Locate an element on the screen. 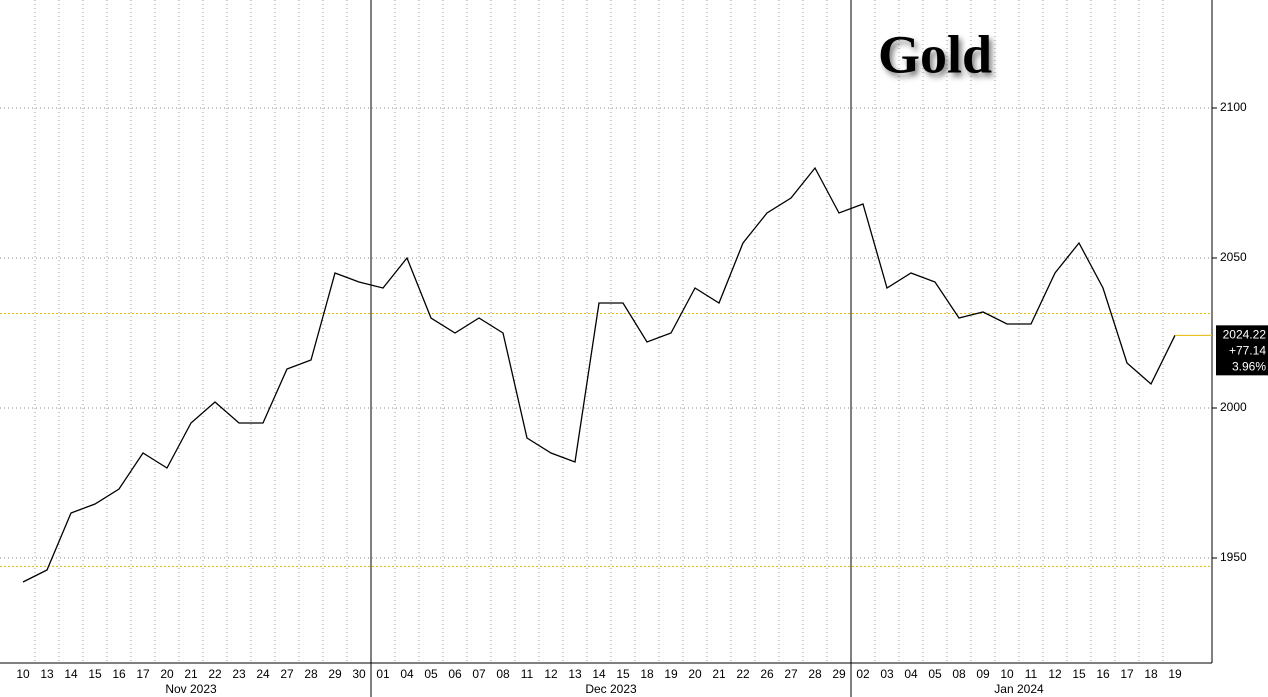  x-tick-label: 07 is located at coordinates (479, 674).